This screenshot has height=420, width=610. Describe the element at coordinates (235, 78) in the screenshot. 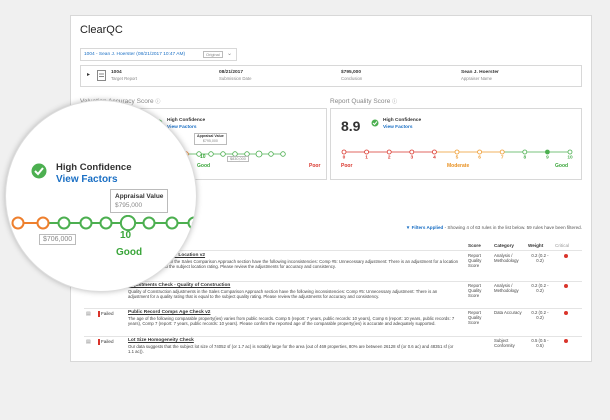

I see `summary-label: Submission Date` at that location.